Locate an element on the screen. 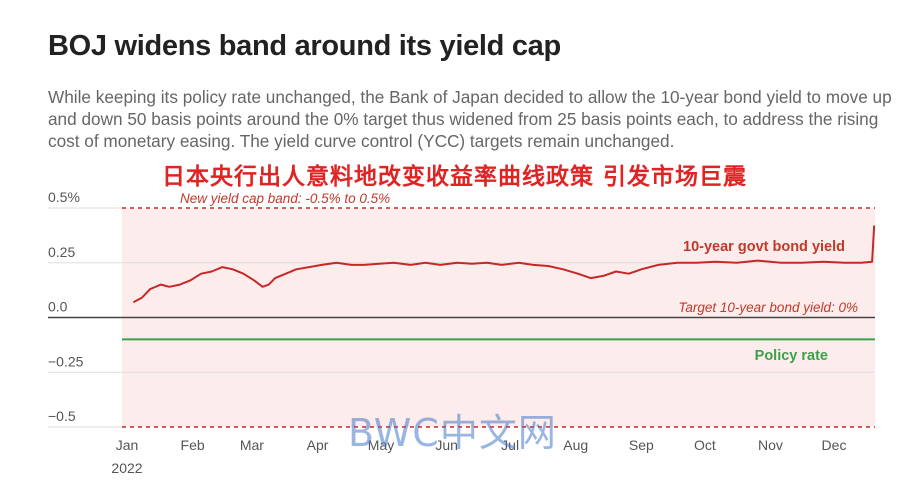  y-tick-label: −0.25 is located at coordinates (66, 361).